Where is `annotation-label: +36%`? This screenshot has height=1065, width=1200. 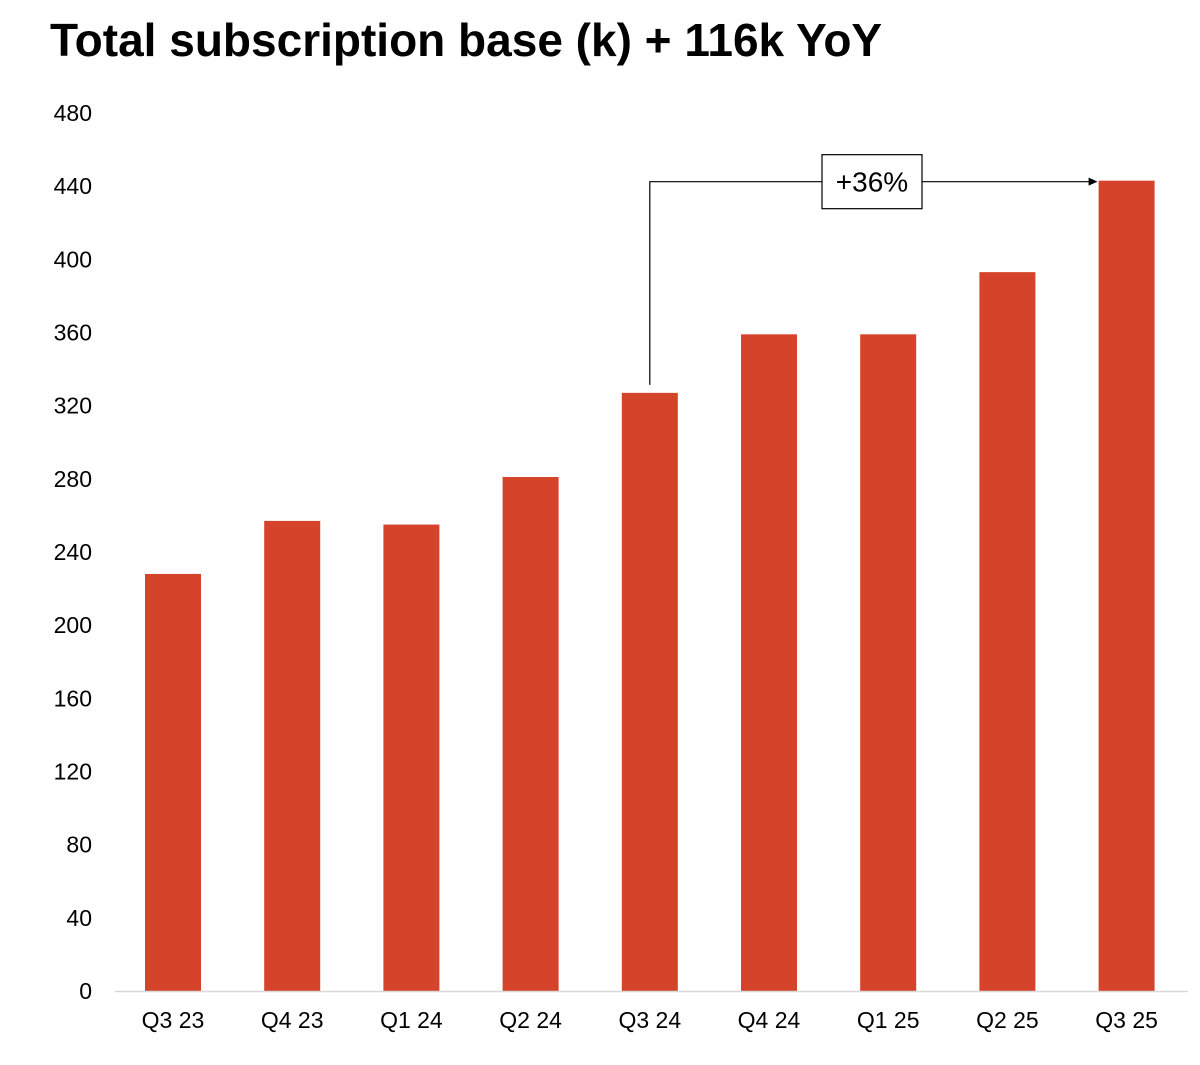
annotation-label: +36% is located at coordinates (872, 182).